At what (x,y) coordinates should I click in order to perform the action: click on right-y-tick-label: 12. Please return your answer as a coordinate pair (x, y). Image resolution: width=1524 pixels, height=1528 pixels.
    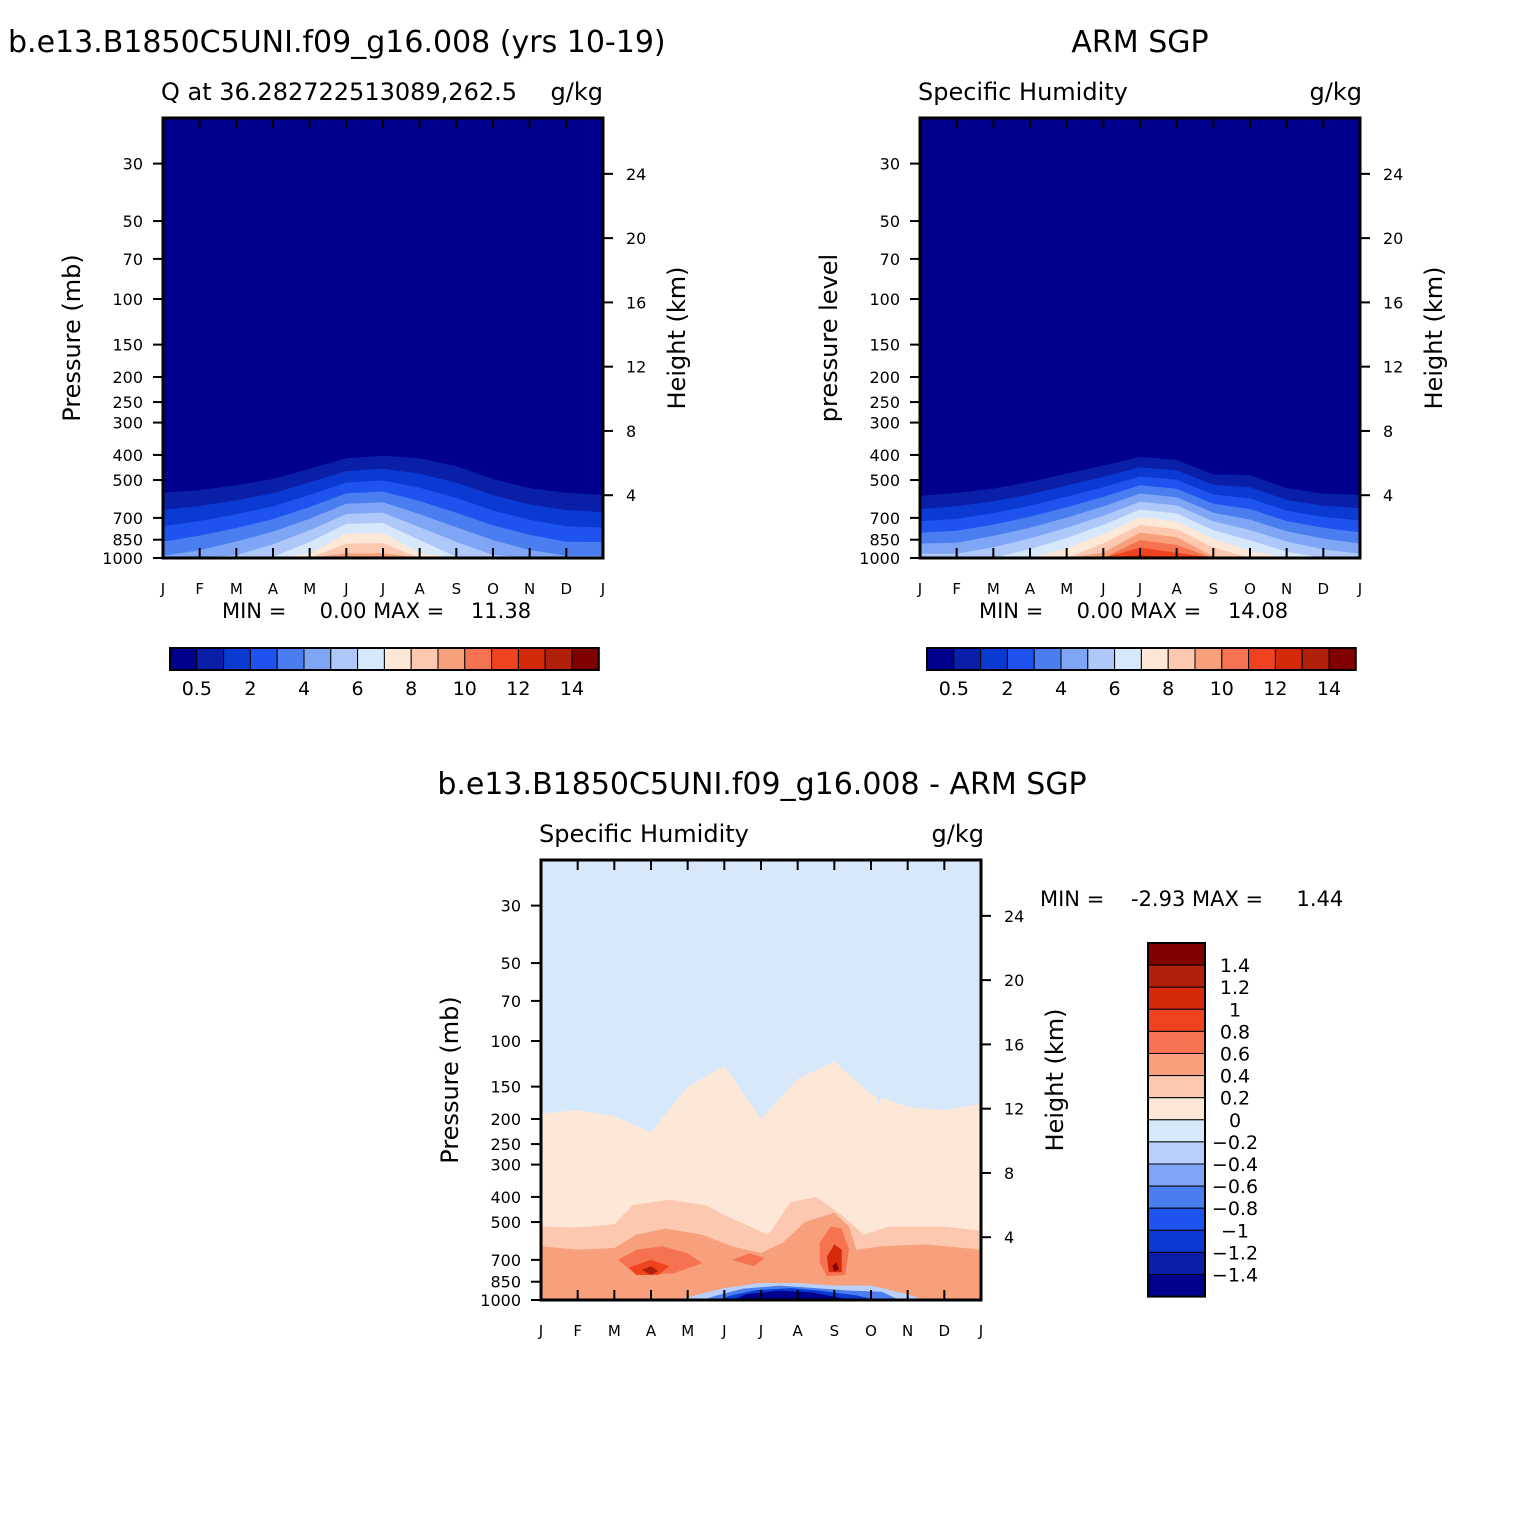
    Looking at the image, I should click on (1393, 367).